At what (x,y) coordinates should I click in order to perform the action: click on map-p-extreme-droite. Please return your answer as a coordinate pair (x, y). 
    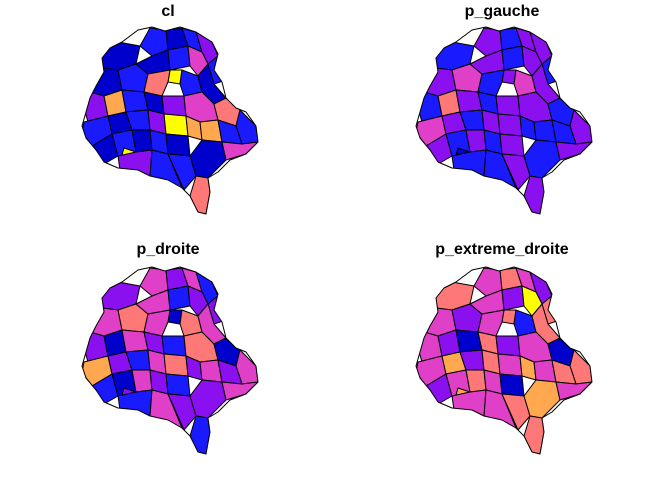
    Looking at the image, I should click on (504, 360).